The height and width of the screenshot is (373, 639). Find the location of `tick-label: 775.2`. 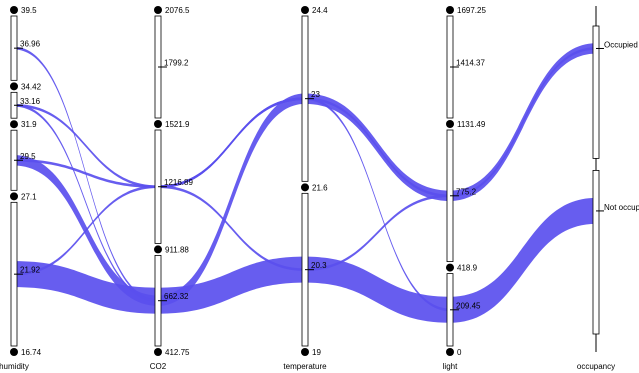

tick-label: 775.2 is located at coordinates (466, 191).